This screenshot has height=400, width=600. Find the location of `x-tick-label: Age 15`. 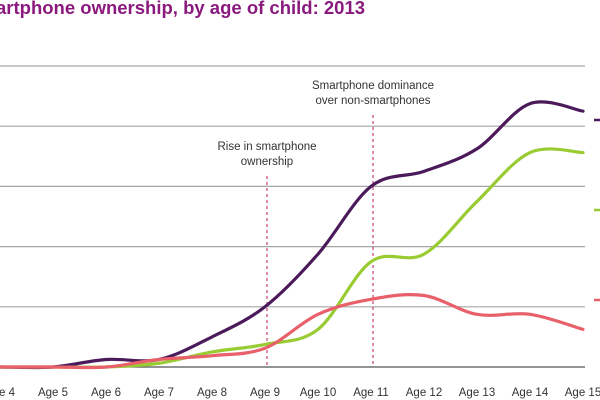

x-tick-label: Age 15 is located at coordinates (582, 393).